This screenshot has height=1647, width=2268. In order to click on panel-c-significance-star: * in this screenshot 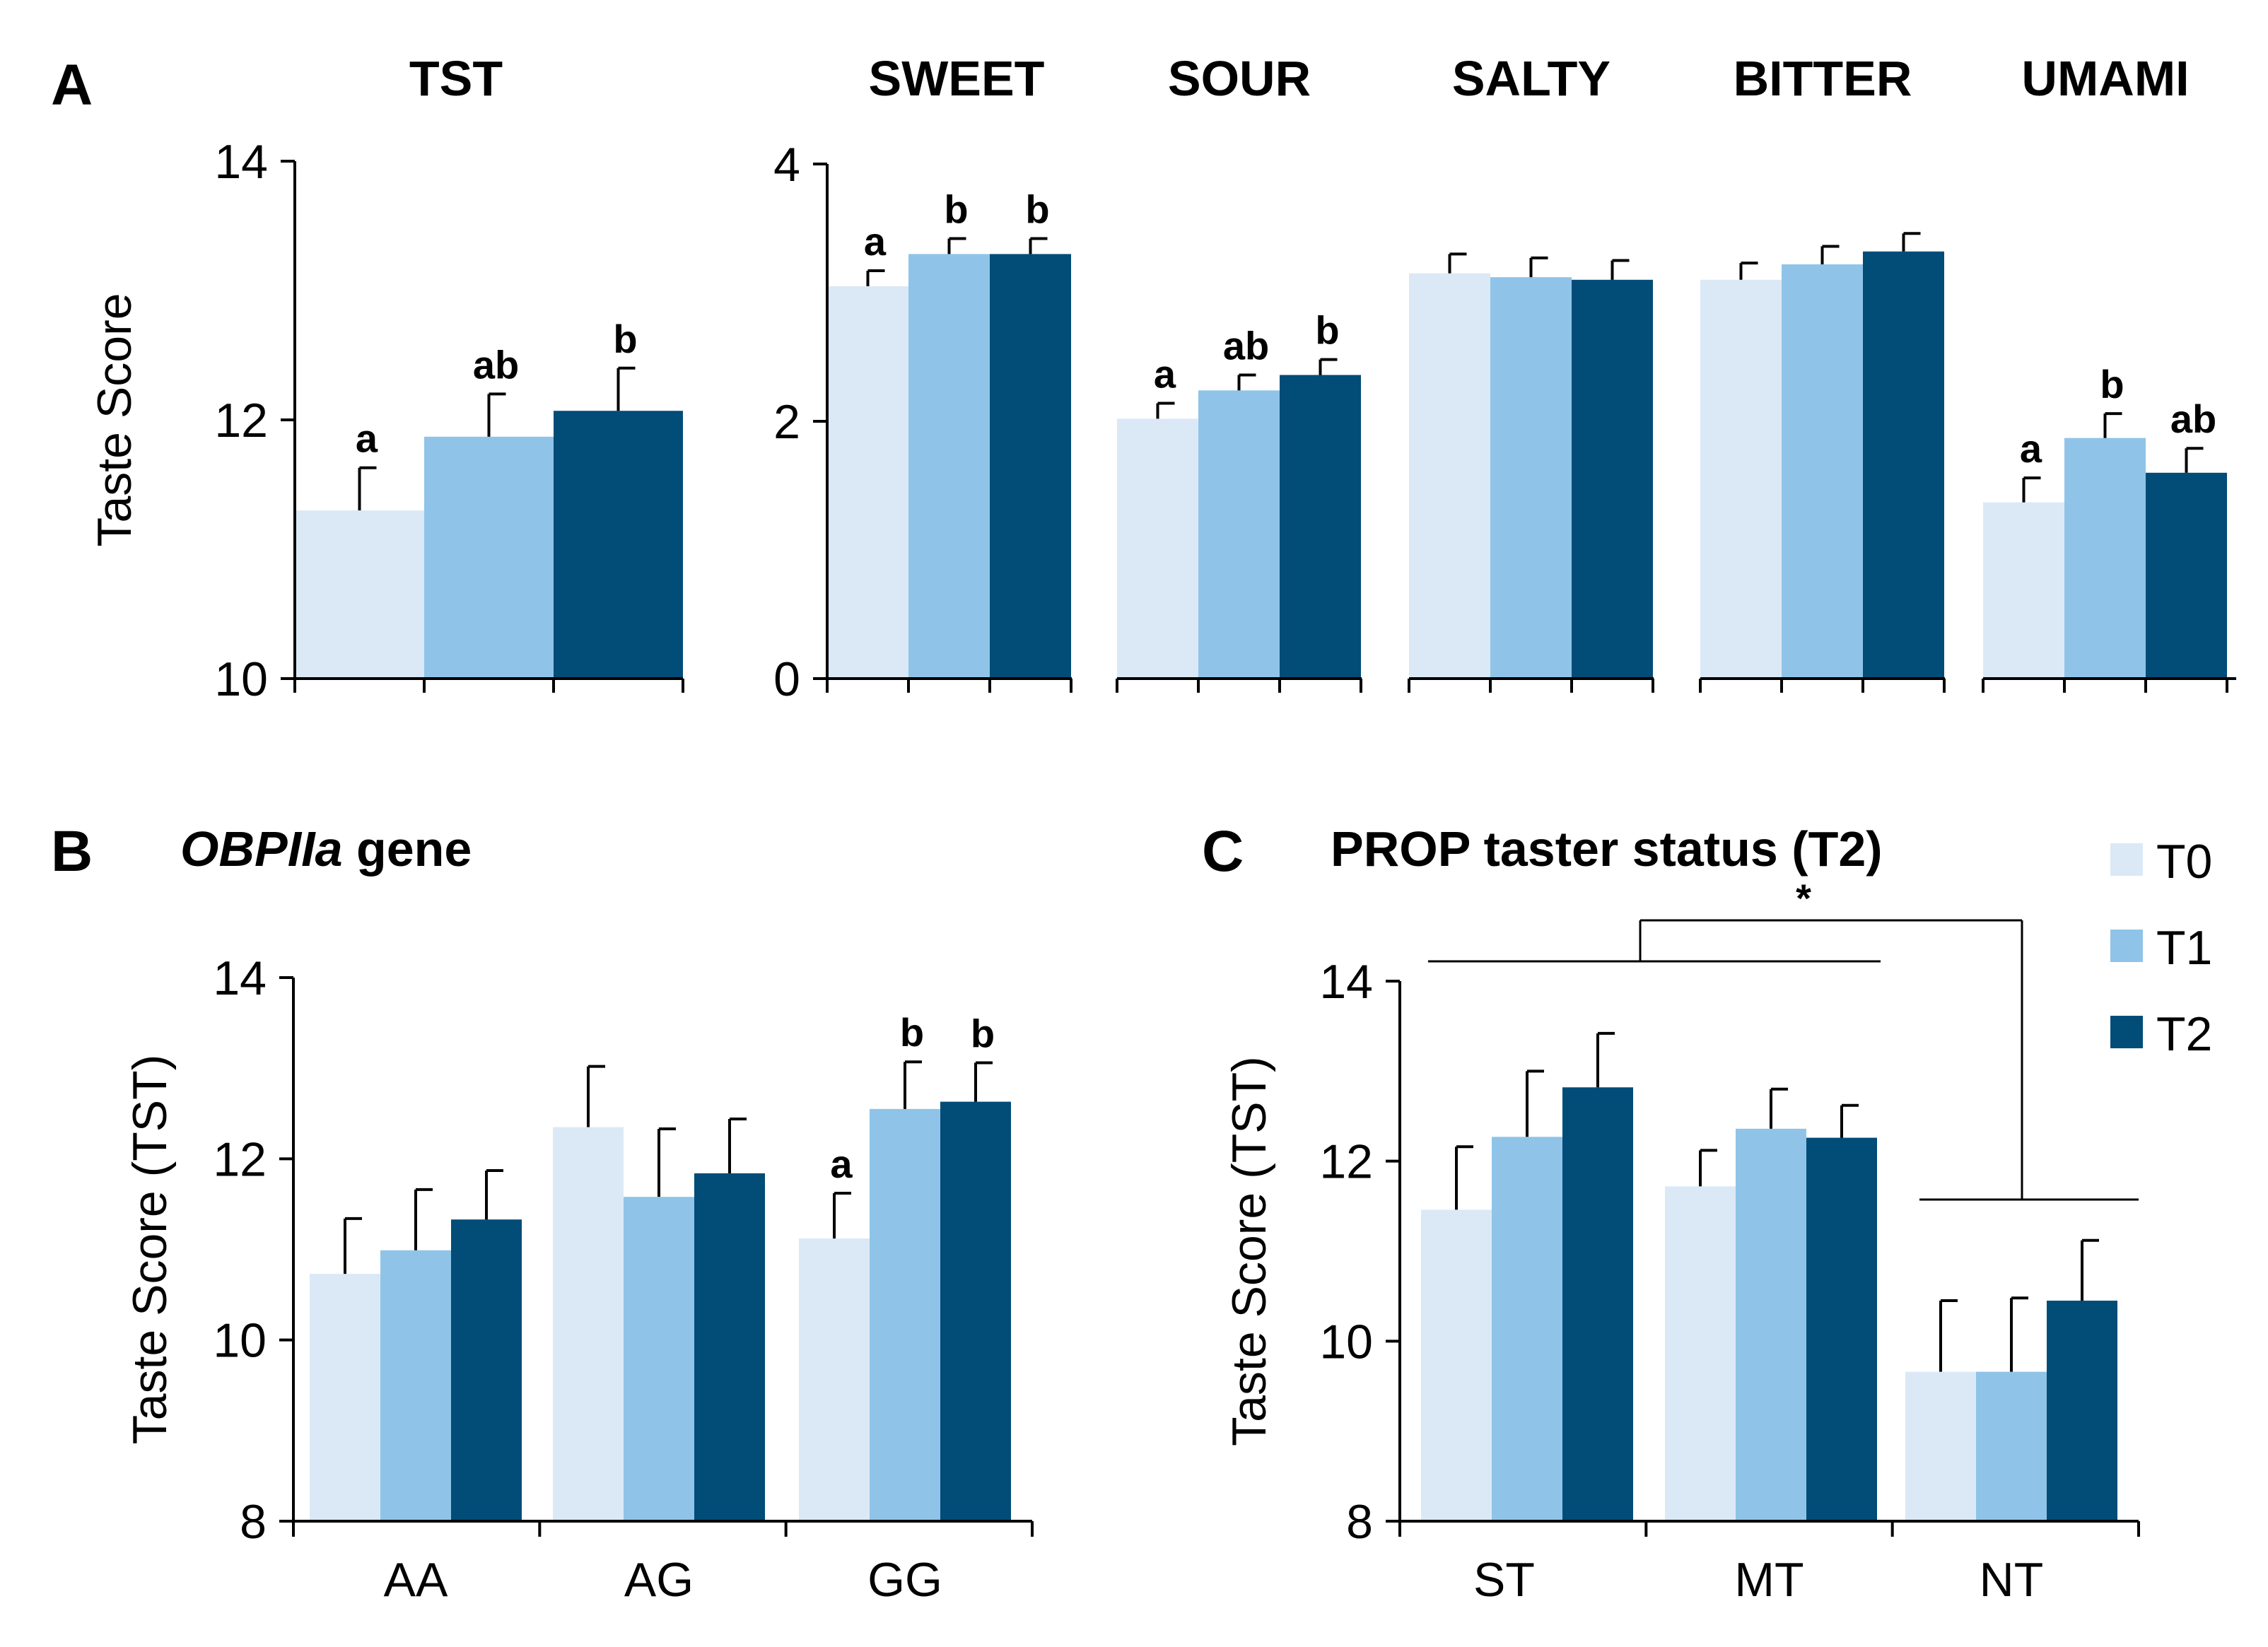, I will do `click(1803, 898)`.